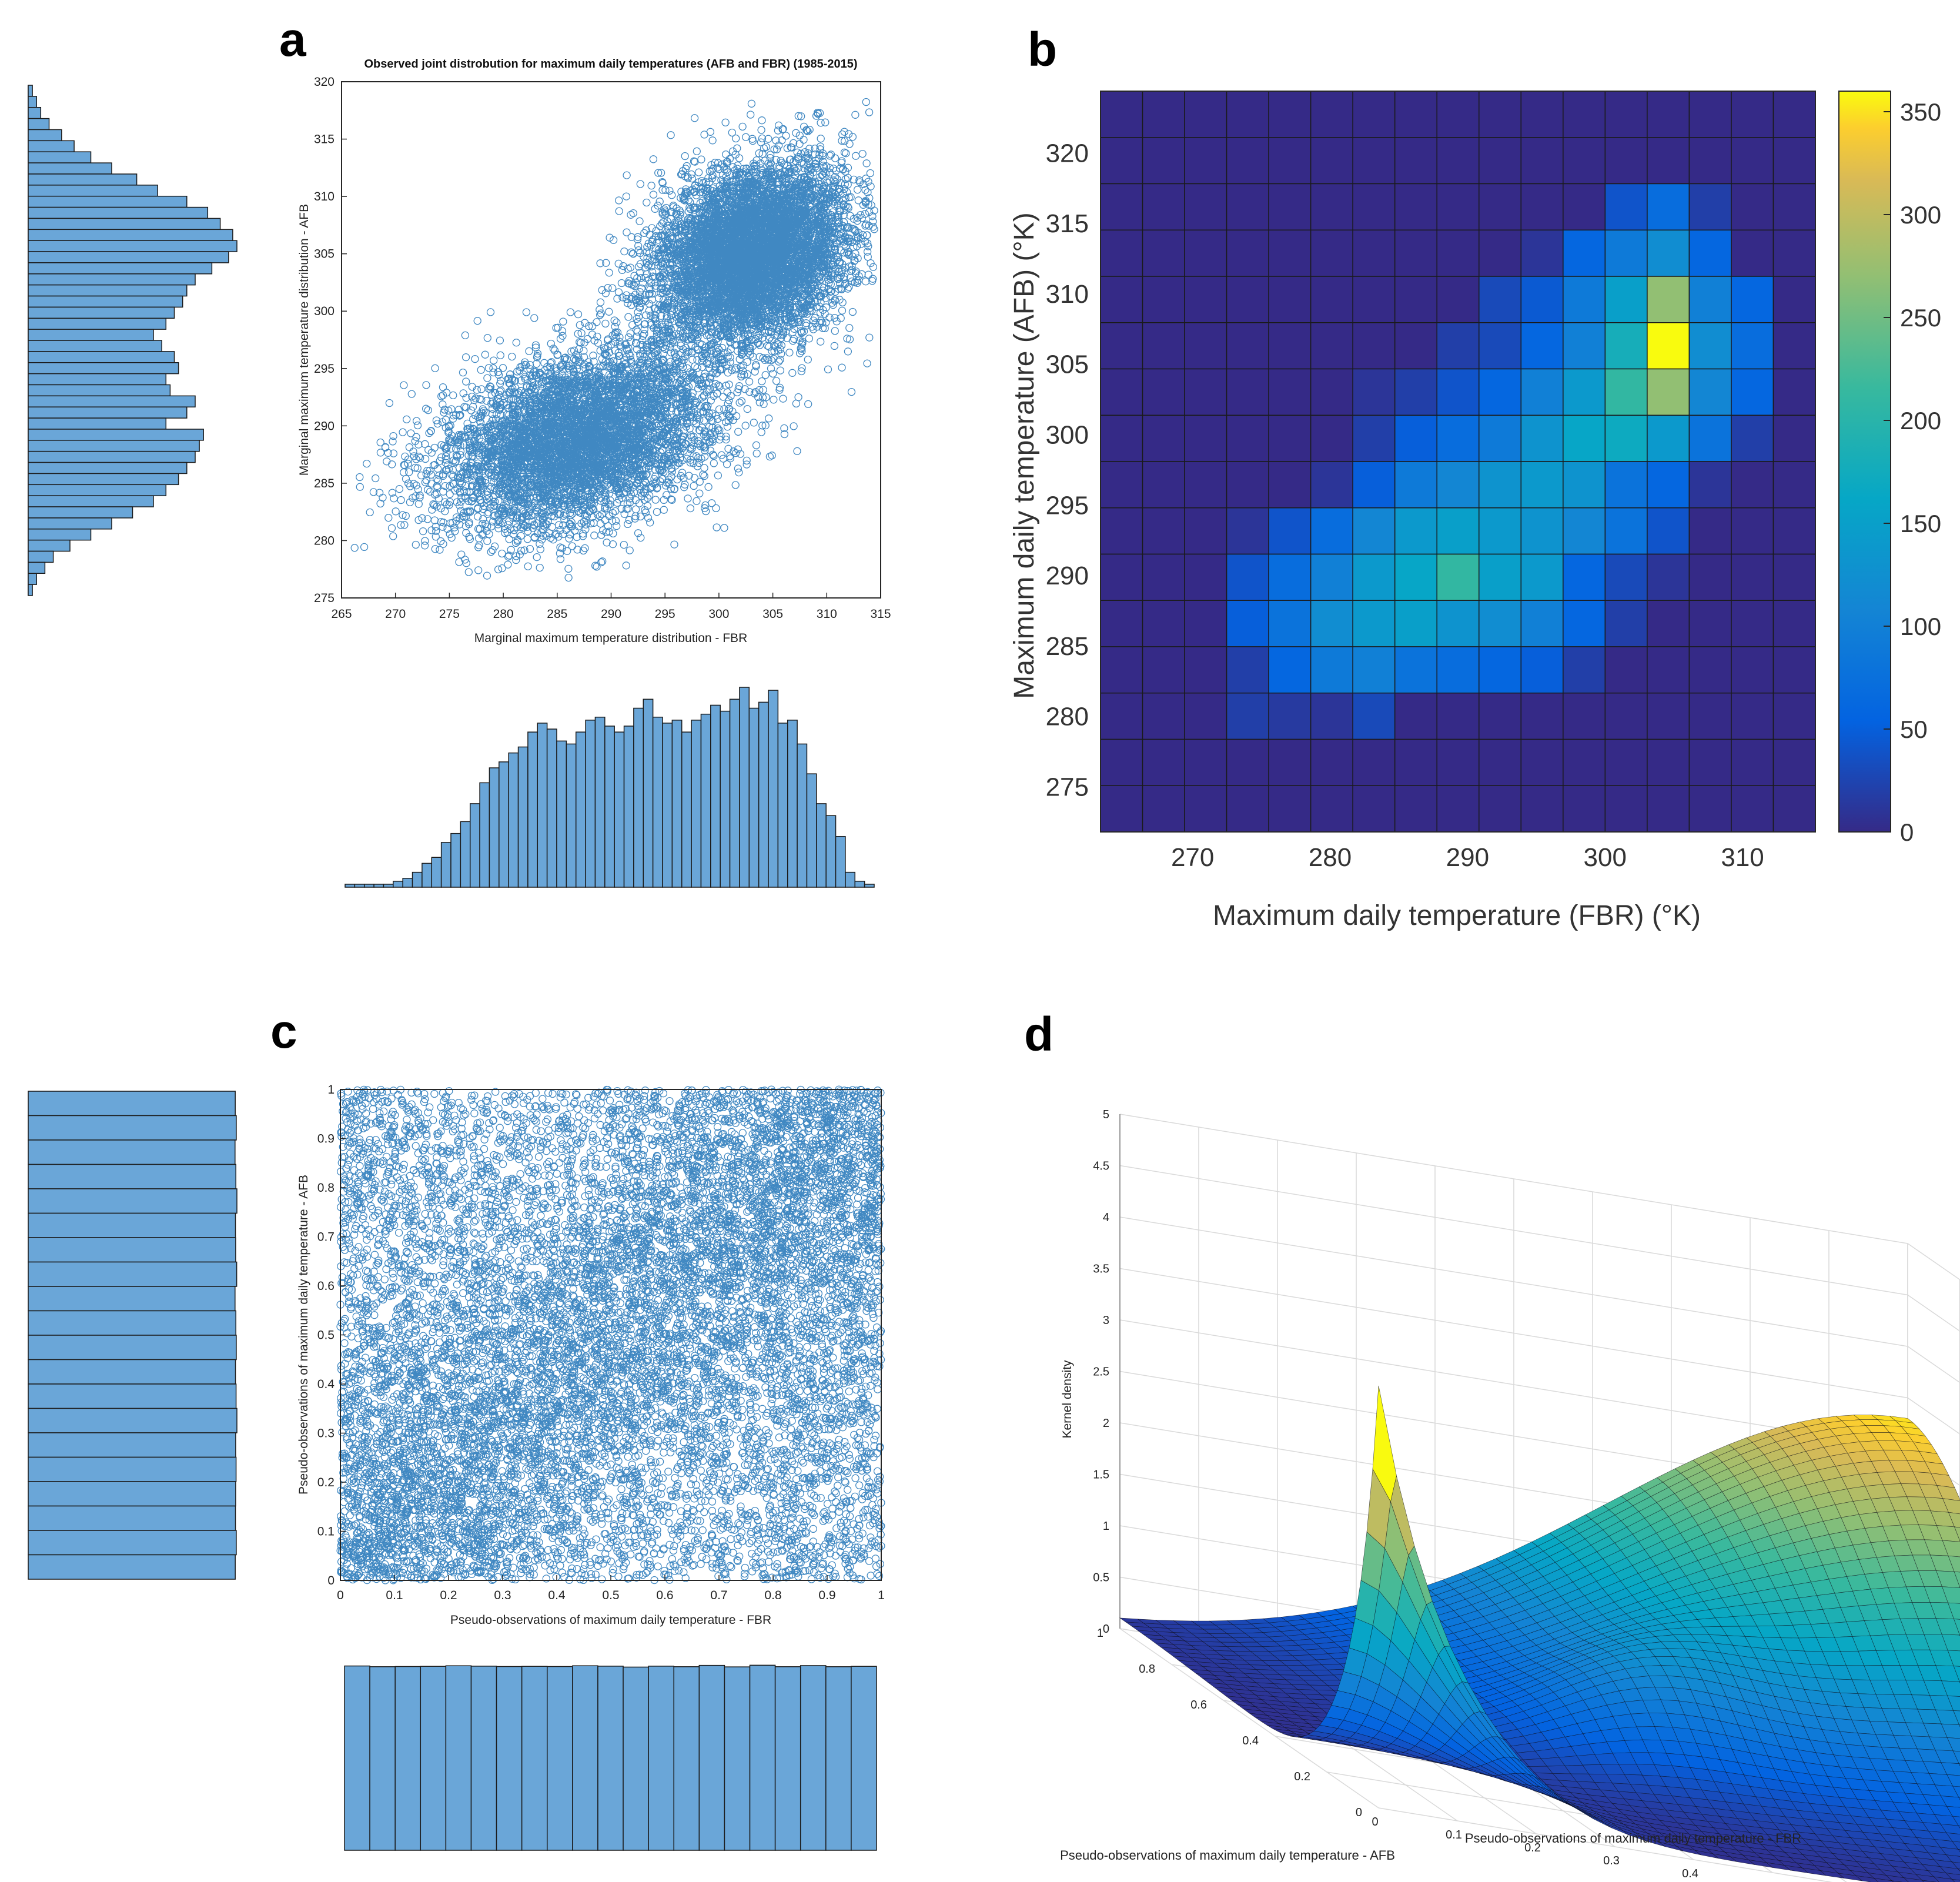 This screenshot has height=1882, width=1960. I want to click on colorbar-tick-label: 150, so click(1921, 523).